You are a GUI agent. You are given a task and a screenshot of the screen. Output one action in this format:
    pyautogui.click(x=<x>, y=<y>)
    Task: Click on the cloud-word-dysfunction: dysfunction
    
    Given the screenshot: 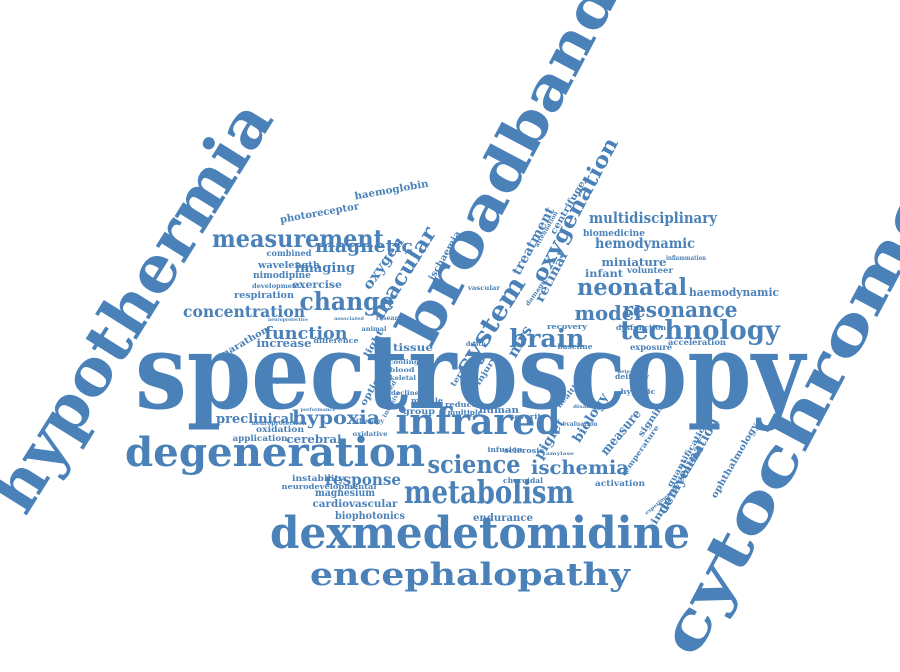 What is the action you would take?
    pyautogui.click(x=641, y=327)
    